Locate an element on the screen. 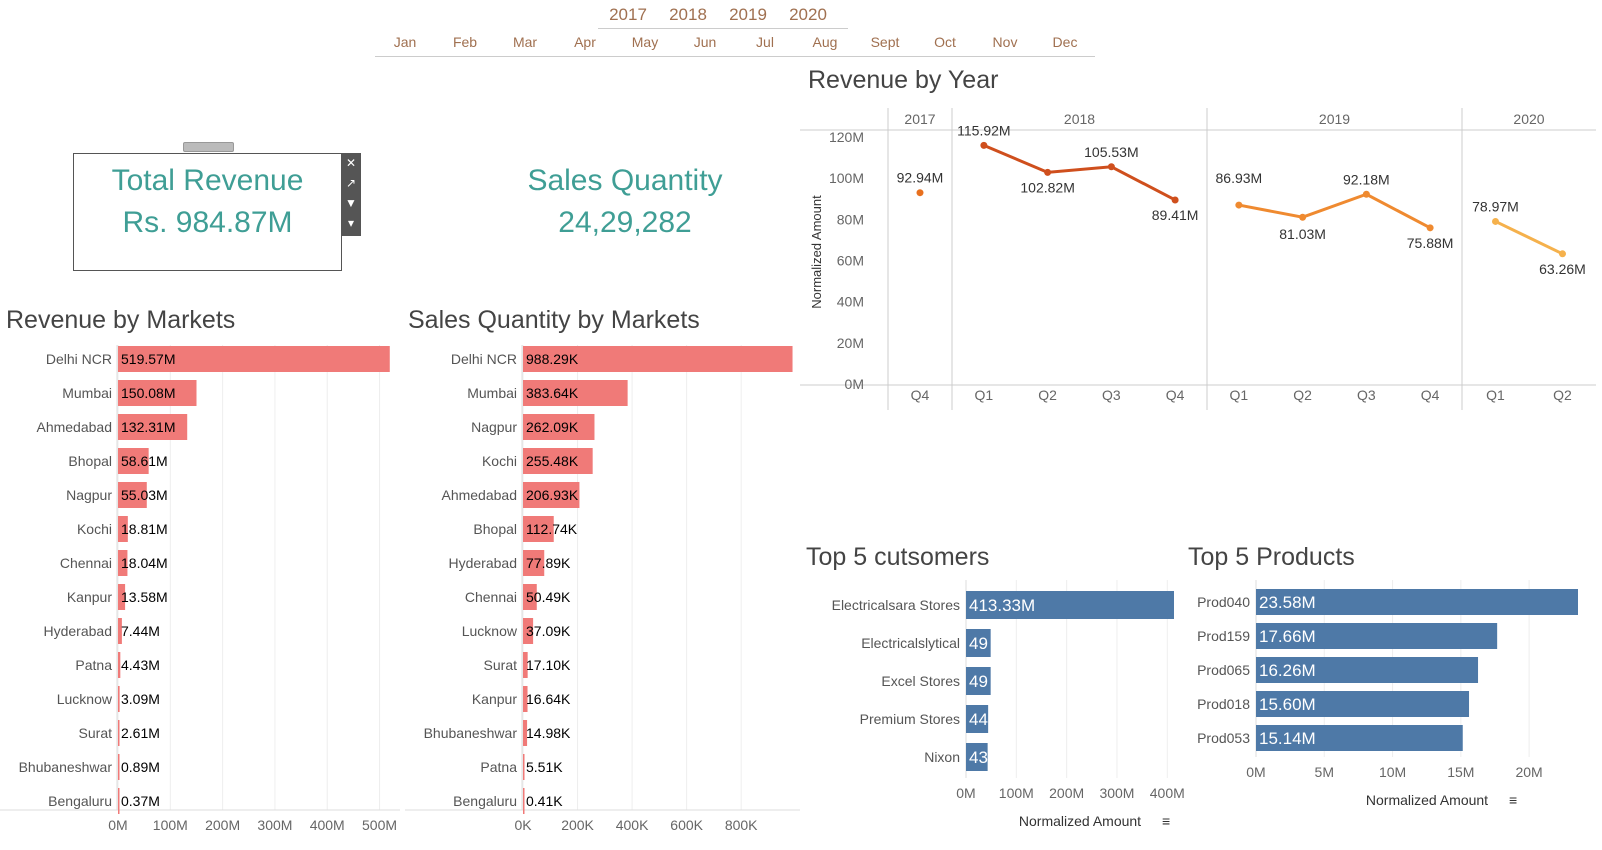 This screenshot has width=1602, height=850. year-filter-2020: 2020 is located at coordinates (808, 14).